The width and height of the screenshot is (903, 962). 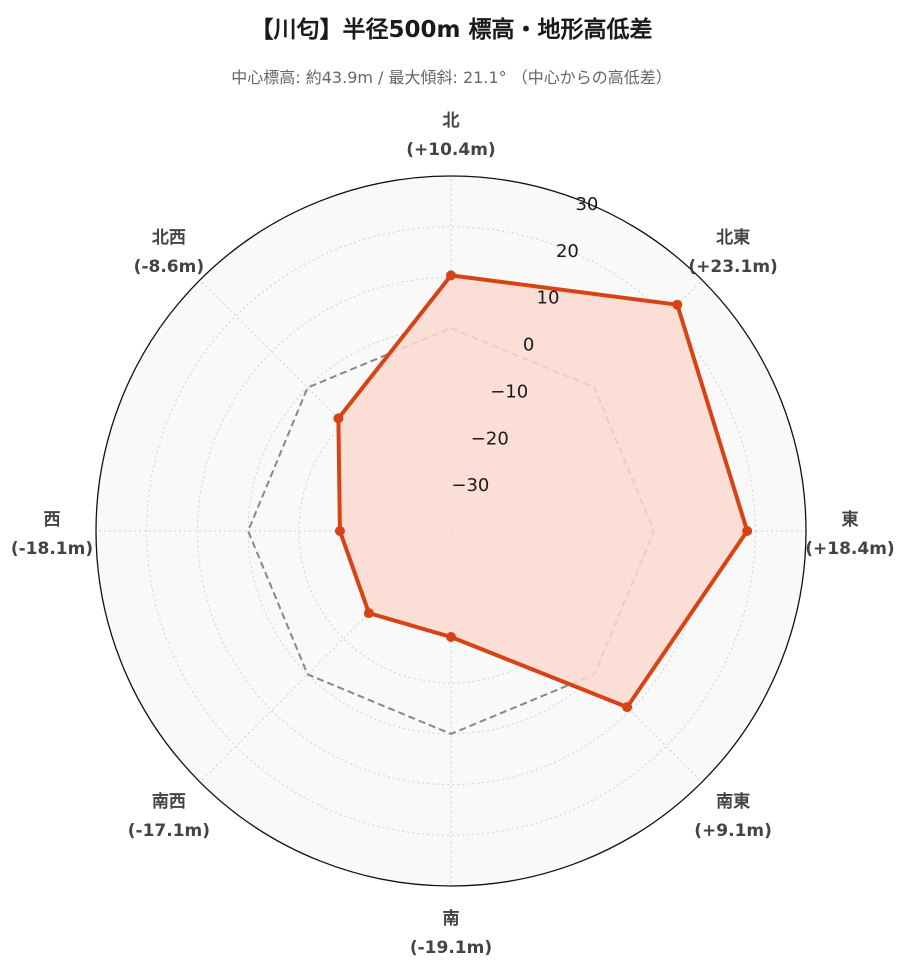 What do you see at coordinates (733, 237) in the screenshot?
I see `direction-label: 北東` at bounding box center [733, 237].